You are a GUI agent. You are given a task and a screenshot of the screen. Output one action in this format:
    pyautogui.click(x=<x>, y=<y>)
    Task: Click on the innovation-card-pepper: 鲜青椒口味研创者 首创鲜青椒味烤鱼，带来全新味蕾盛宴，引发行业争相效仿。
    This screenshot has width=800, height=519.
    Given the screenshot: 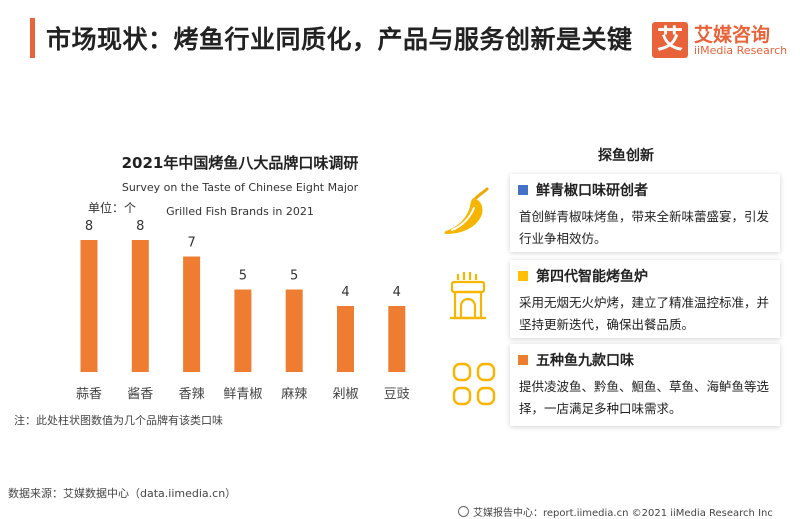 What is the action you would take?
    pyautogui.click(x=645, y=213)
    